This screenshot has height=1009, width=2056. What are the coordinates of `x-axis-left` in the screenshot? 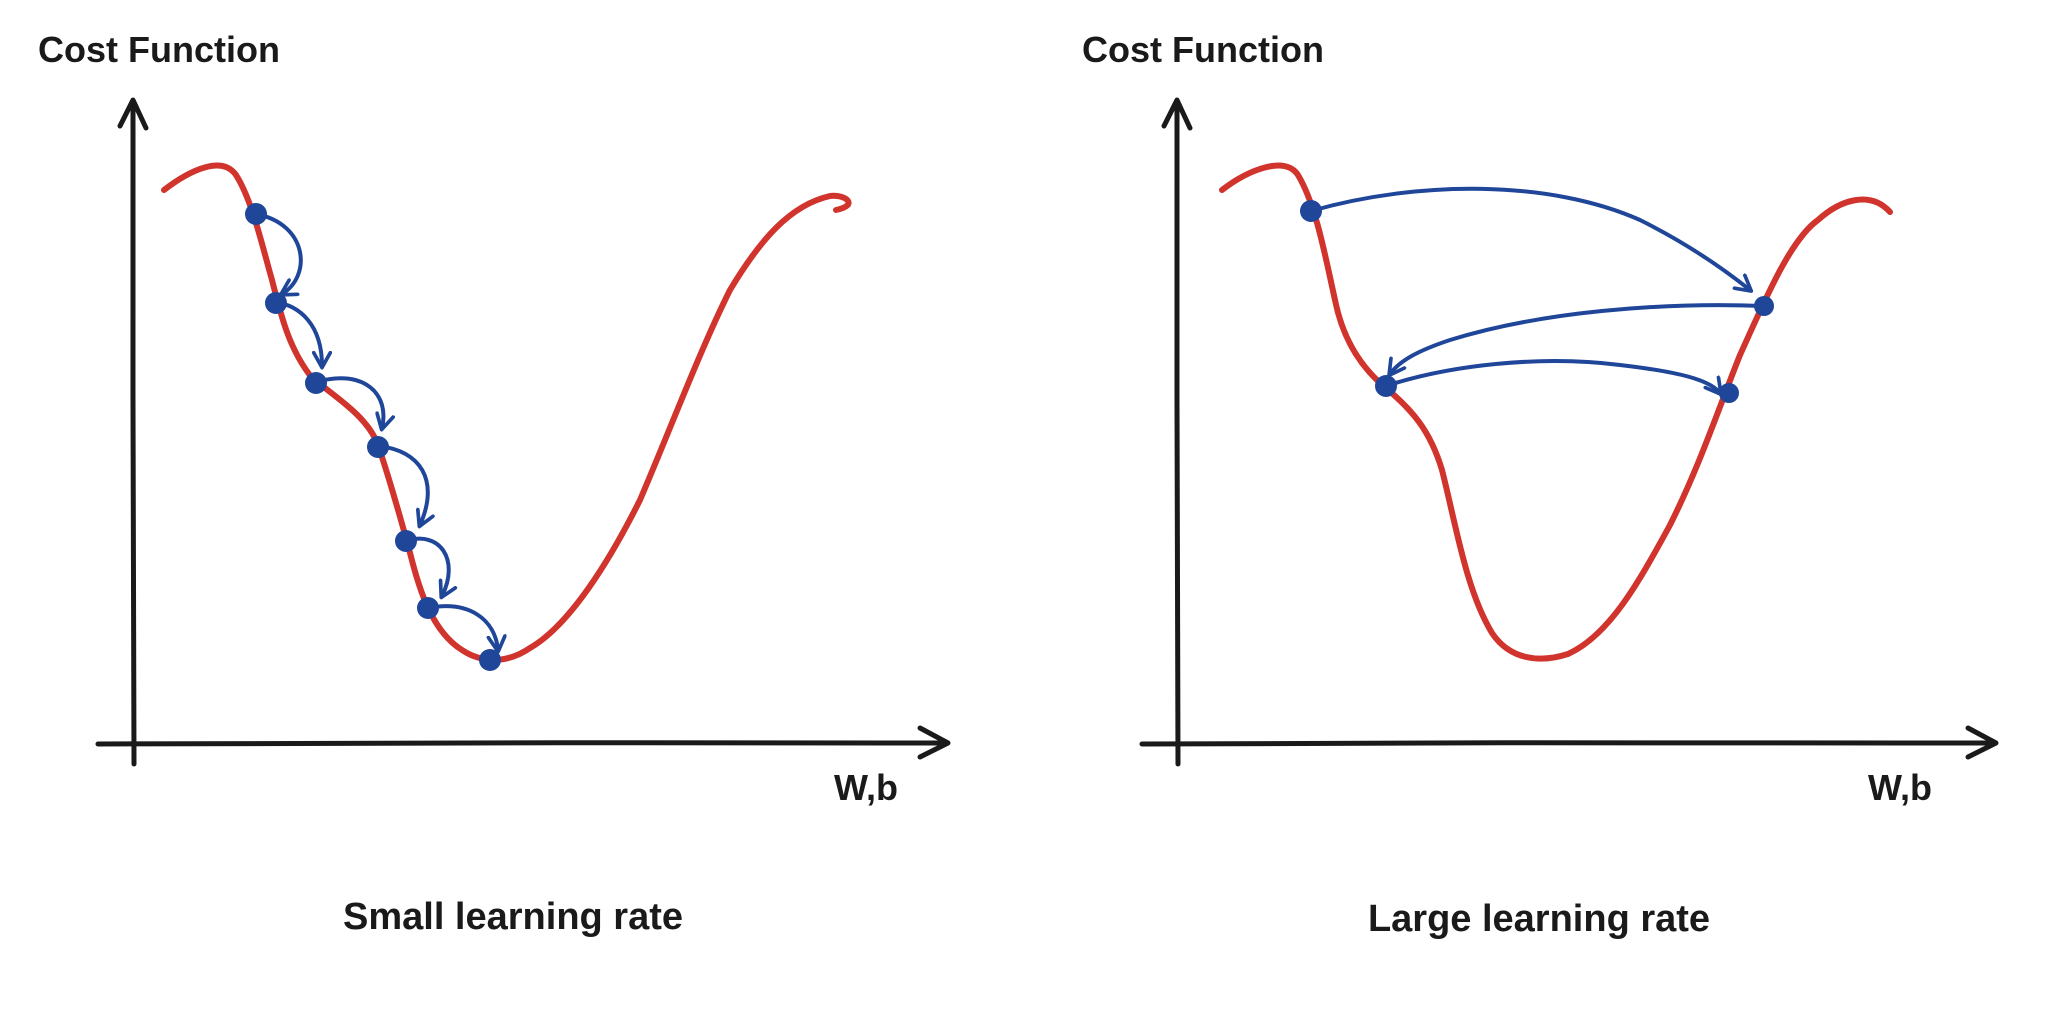 It's located at (521, 743).